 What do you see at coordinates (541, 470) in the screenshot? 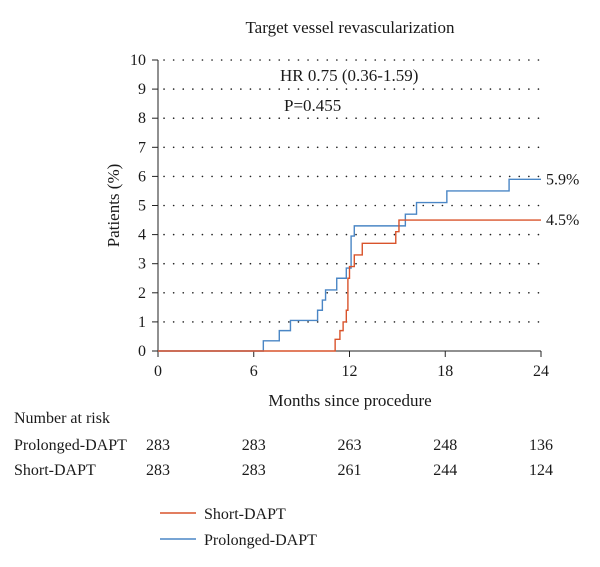
I see `risk-value: 124` at bounding box center [541, 470].